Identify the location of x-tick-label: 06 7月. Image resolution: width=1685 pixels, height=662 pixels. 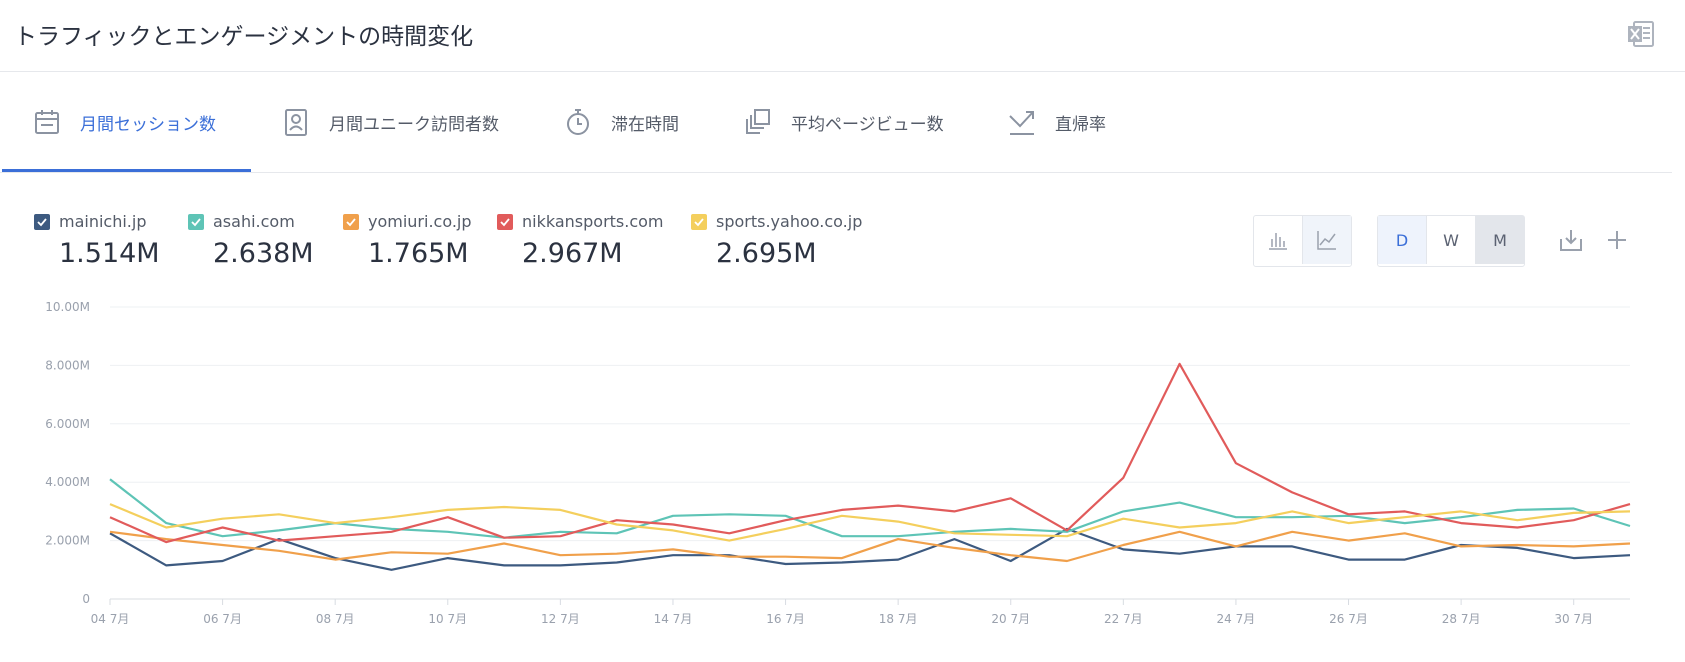
(222, 619).